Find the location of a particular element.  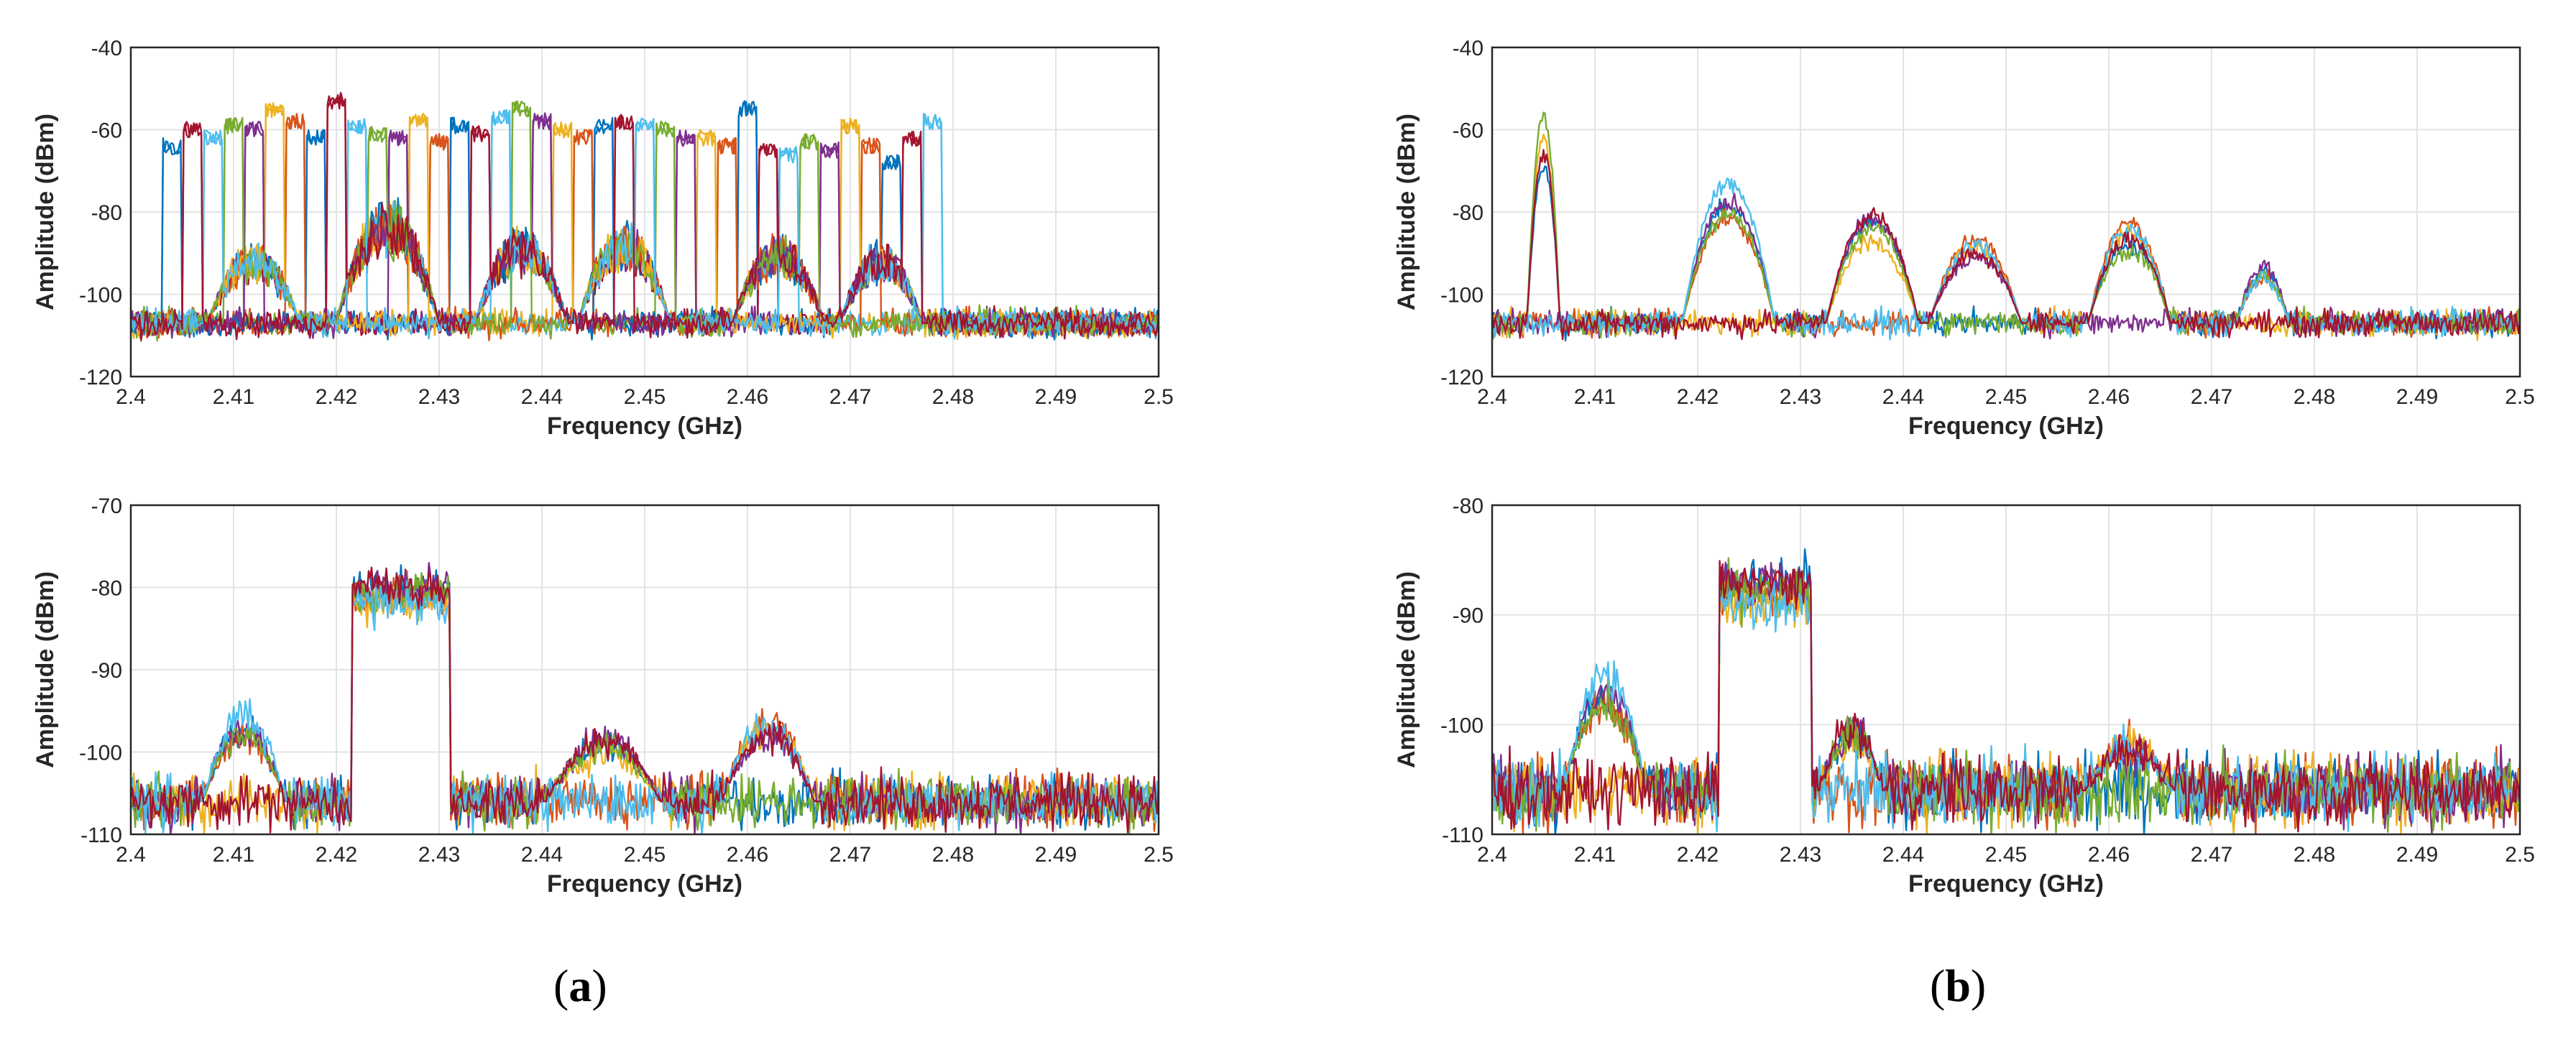

y-tick-label: -70 is located at coordinates (106, 506).